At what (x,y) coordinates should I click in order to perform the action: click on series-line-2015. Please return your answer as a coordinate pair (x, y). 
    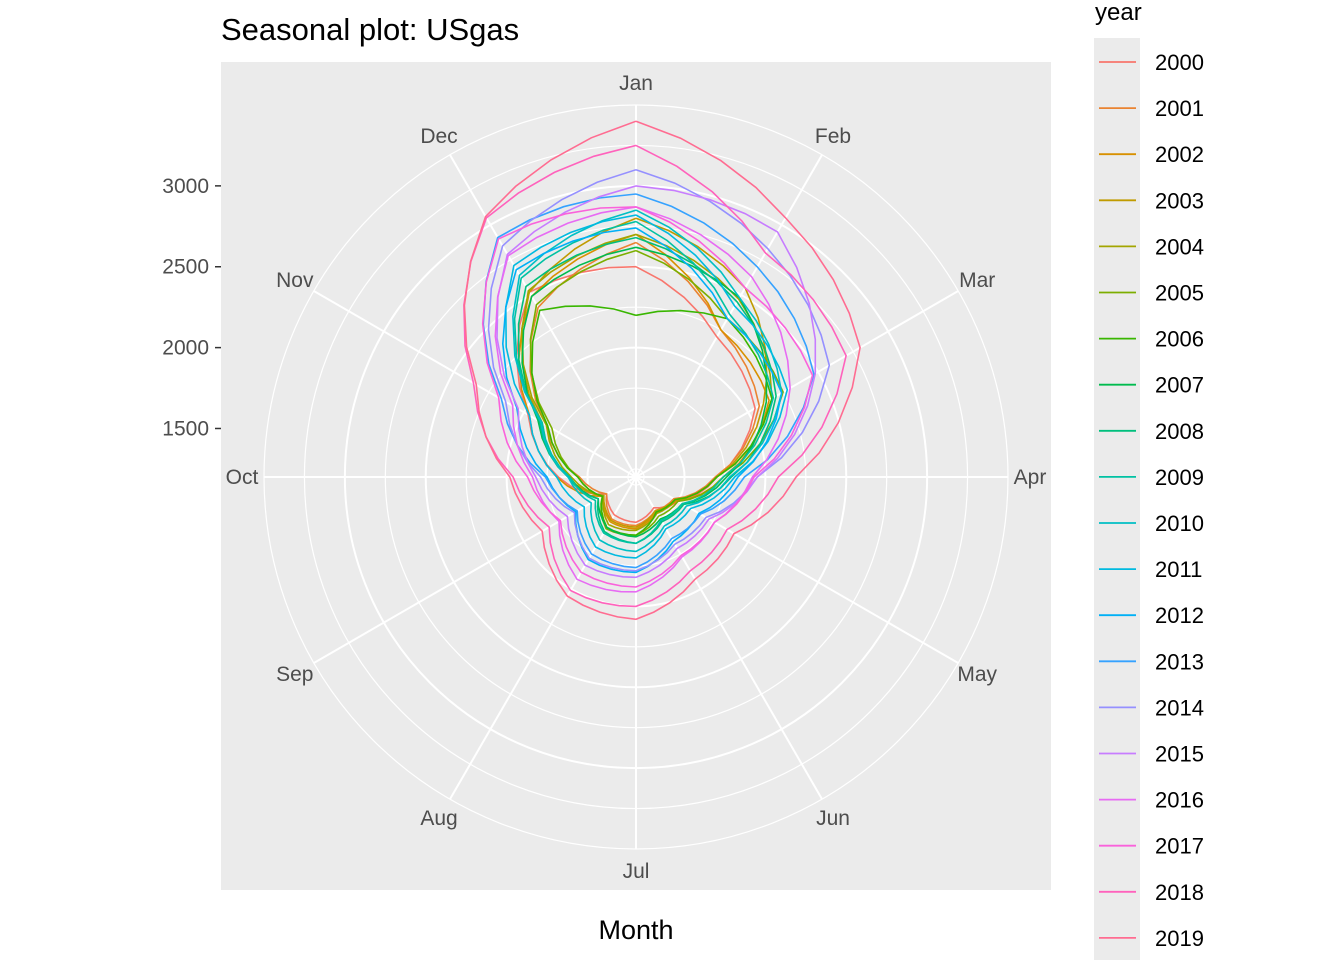
    Looking at the image, I should click on (656, 382).